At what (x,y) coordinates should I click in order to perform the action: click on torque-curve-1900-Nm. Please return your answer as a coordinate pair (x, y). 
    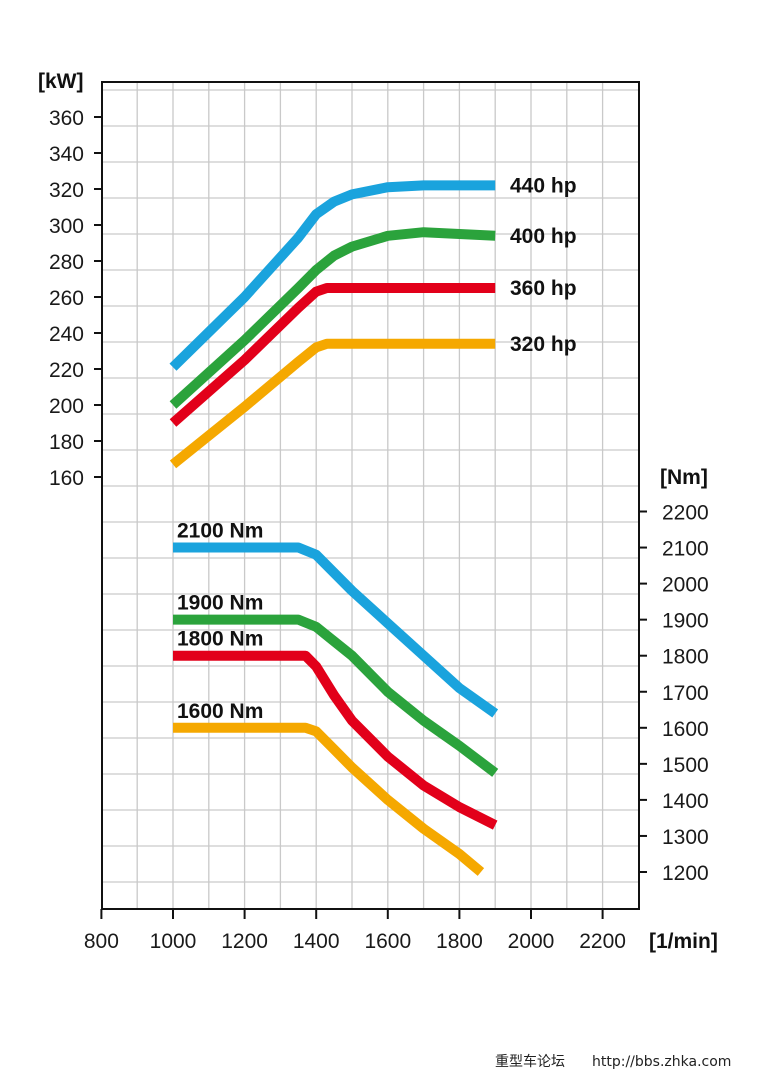
    Looking at the image, I should click on (336, 695).